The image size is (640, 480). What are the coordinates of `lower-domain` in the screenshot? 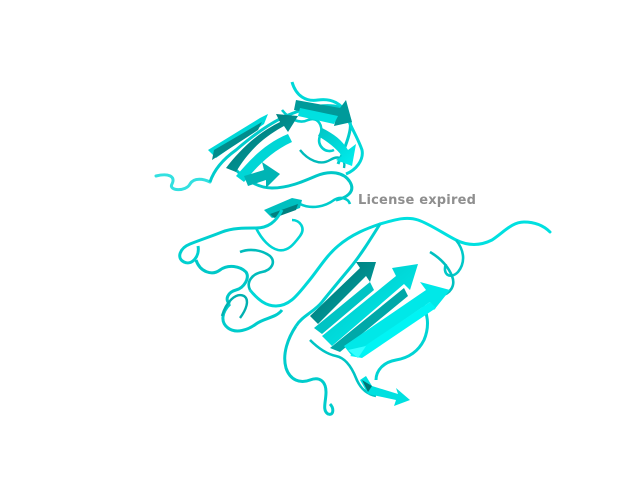 It's located at (369, 319).